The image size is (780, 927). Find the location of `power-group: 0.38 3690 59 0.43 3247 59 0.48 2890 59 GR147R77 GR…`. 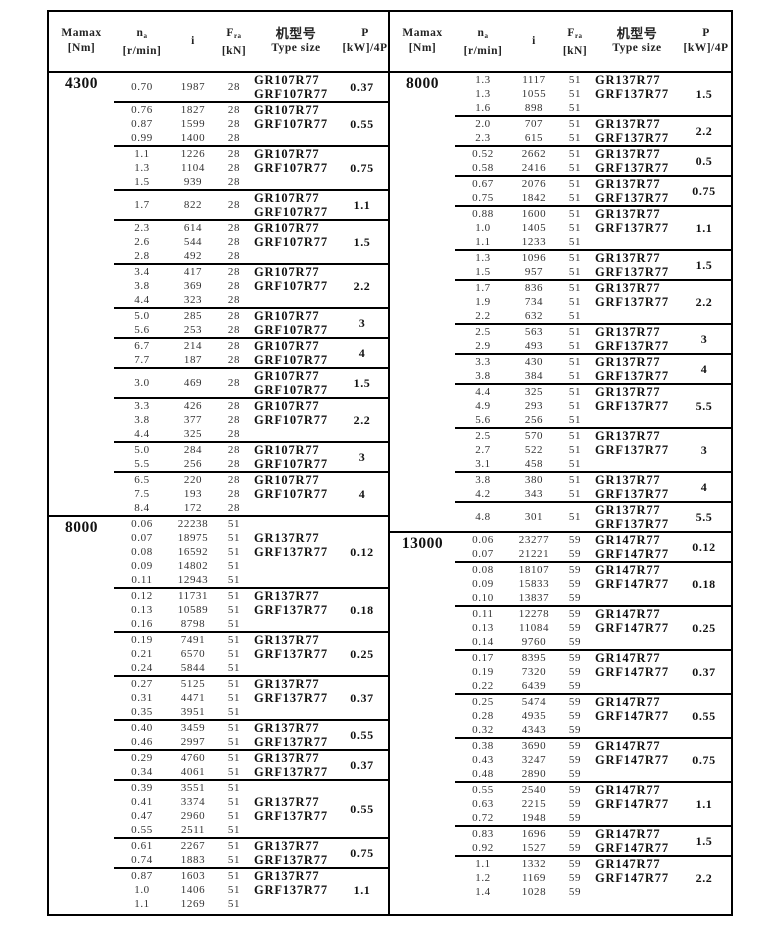

power-group: 0.38 3690 59 0.43 3247 59 0.48 2890 59 GR147R77 GR… is located at coordinates (593, 759).